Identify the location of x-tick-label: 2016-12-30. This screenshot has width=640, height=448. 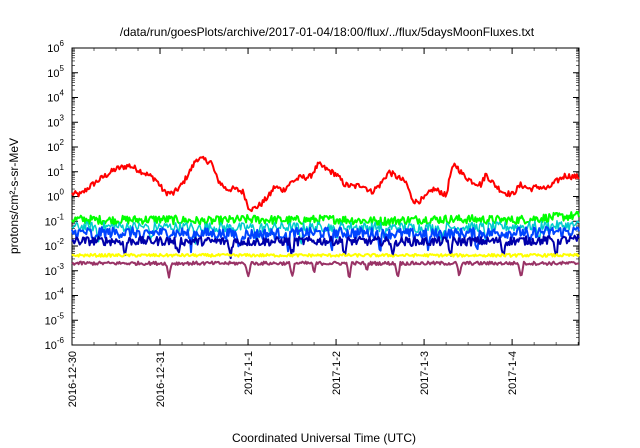
(73, 379).